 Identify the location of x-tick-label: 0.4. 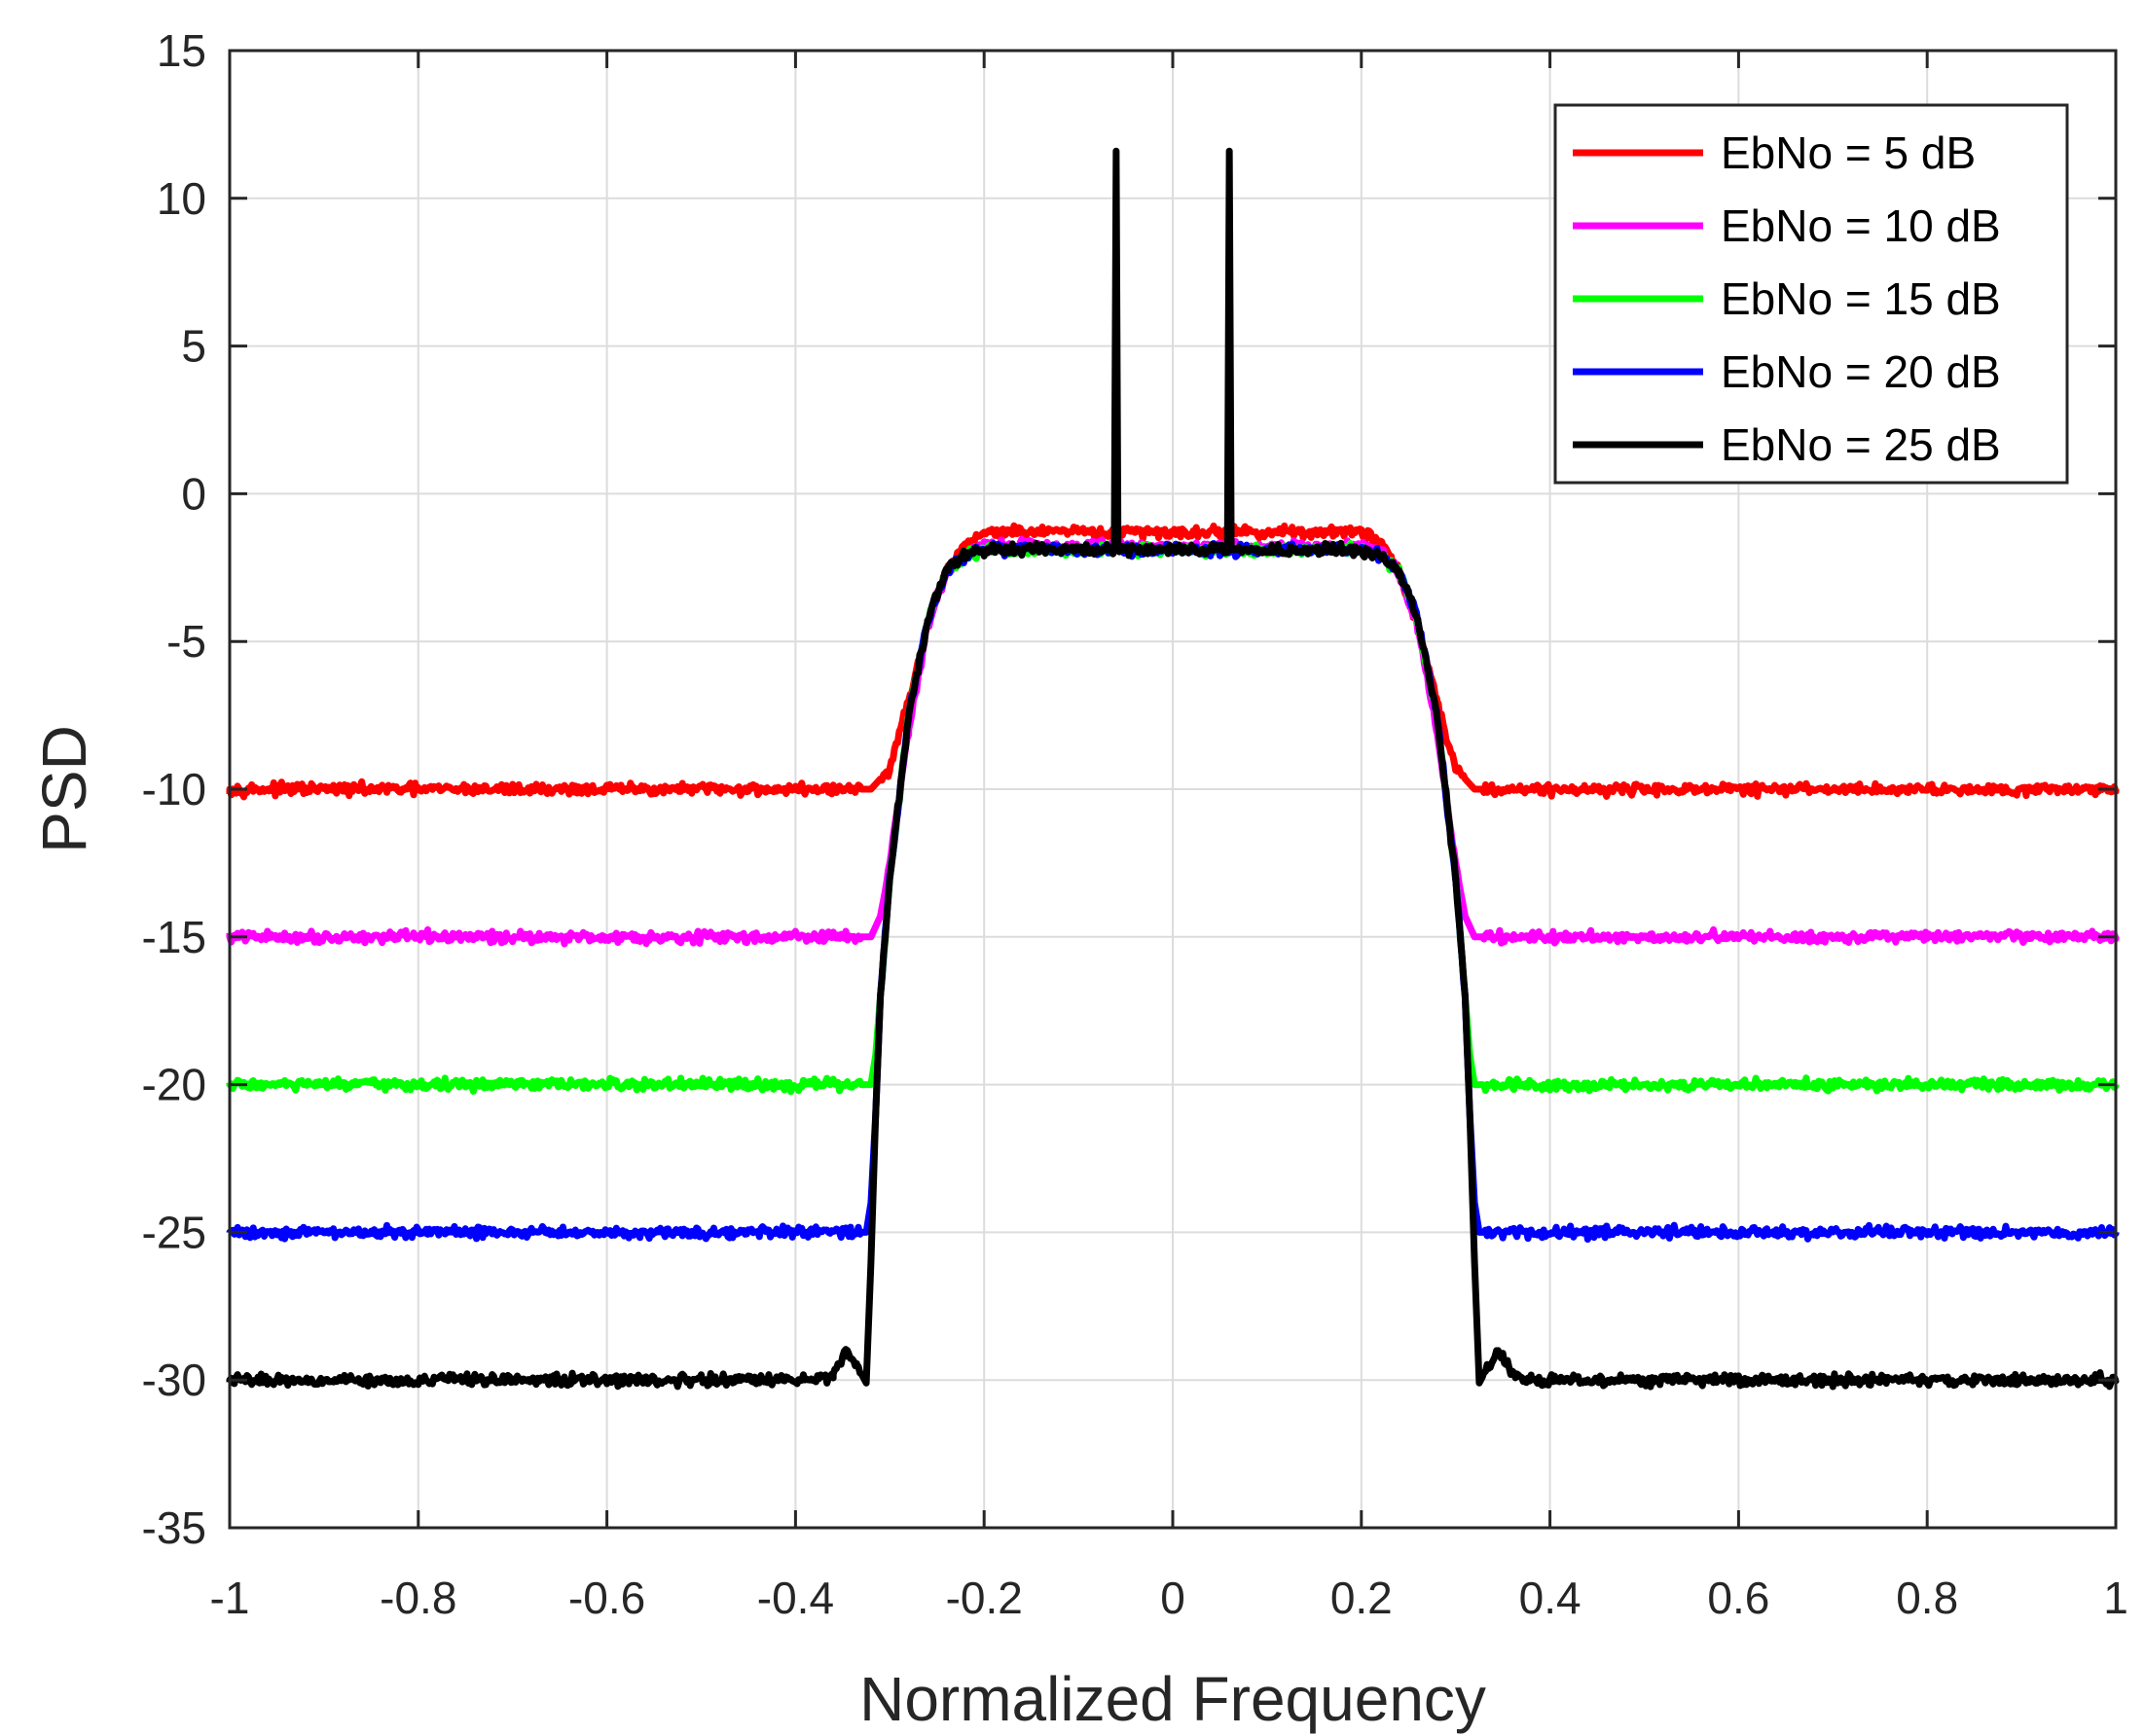
(1550, 1598).